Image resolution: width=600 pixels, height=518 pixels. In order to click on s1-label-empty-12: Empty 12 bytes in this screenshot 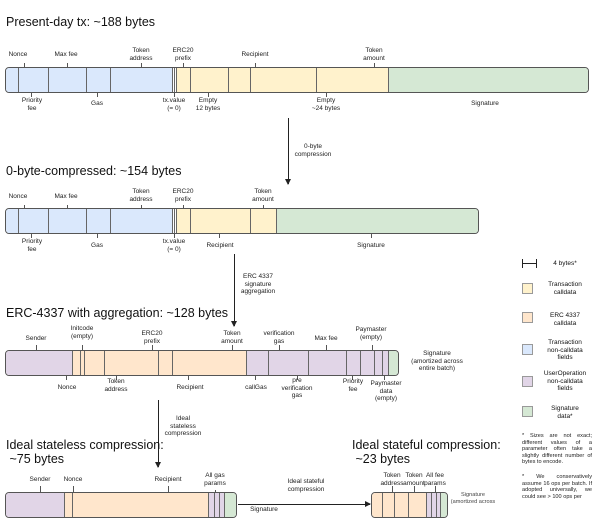, I will do `click(208, 104)`.